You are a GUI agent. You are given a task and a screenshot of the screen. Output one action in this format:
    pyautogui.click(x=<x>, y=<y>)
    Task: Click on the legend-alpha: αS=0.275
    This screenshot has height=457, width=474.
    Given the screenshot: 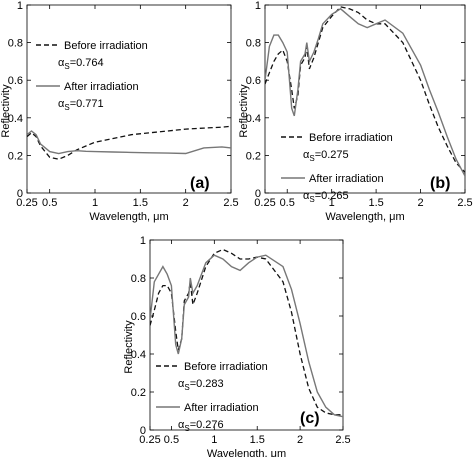 What is the action you would take?
    pyautogui.click(x=326, y=156)
    